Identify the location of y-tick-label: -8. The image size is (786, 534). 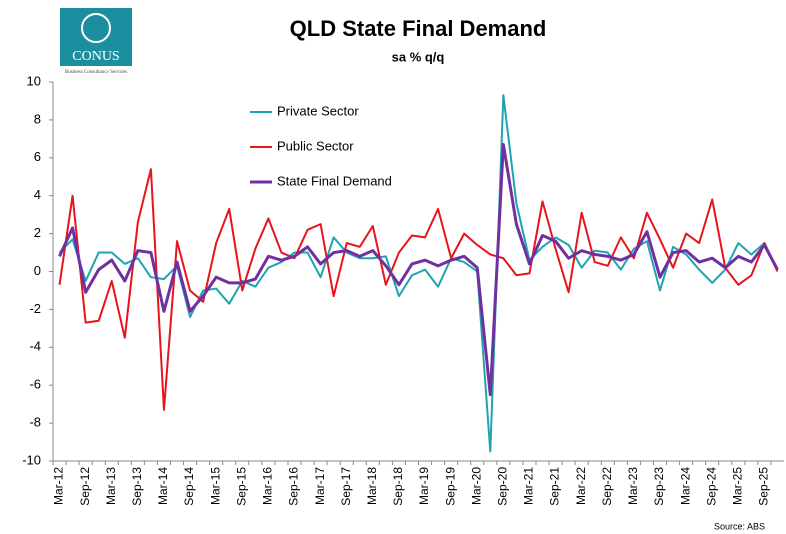
(35, 422).